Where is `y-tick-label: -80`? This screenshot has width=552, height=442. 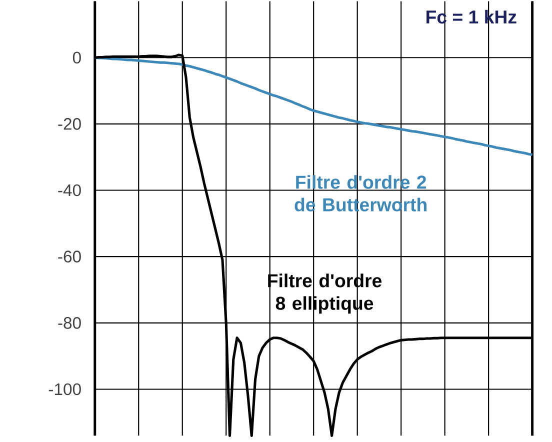
y-tick-label: -80 is located at coordinates (69, 322).